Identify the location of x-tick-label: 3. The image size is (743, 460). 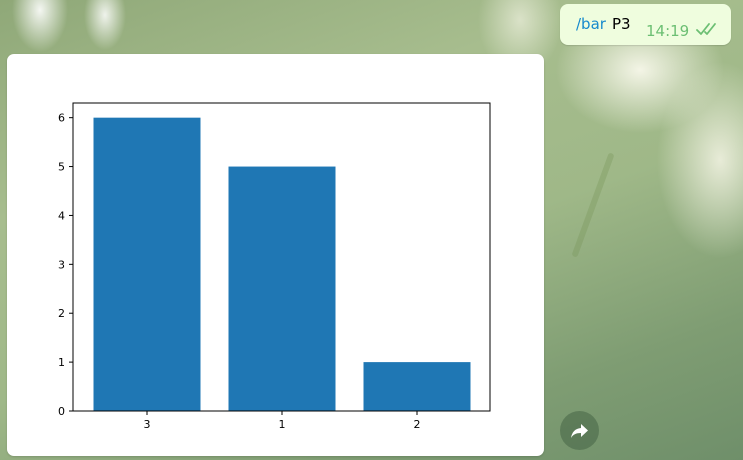
(147, 424).